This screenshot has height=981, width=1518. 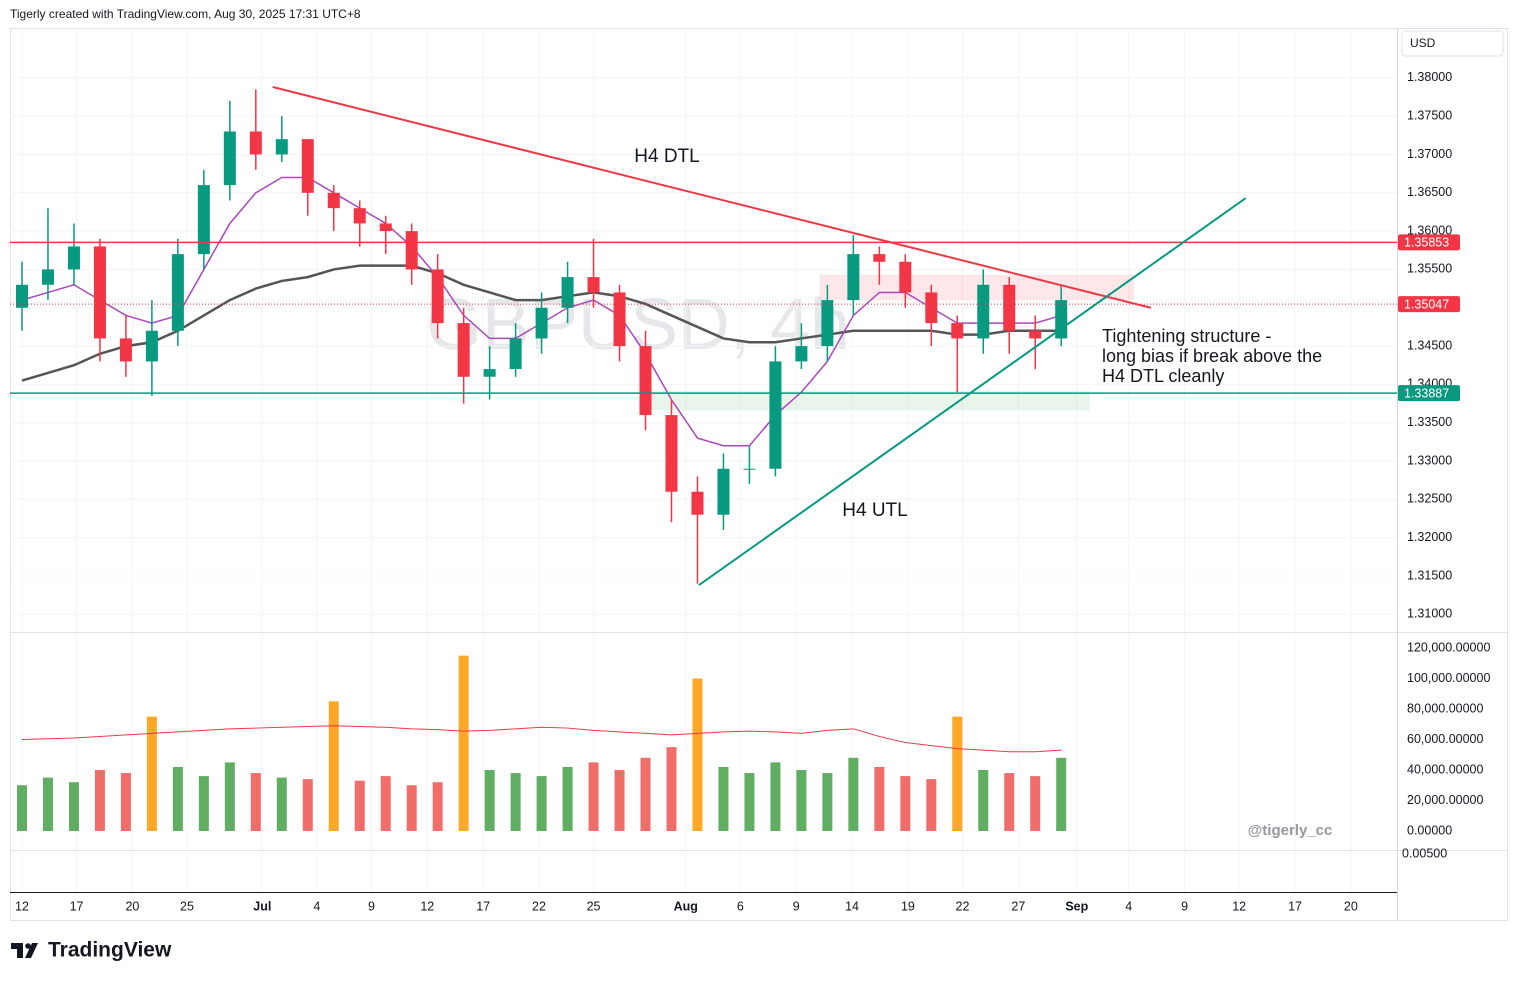 What do you see at coordinates (187, 906) in the screenshot?
I see `x-tick-label: 25` at bounding box center [187, 906].